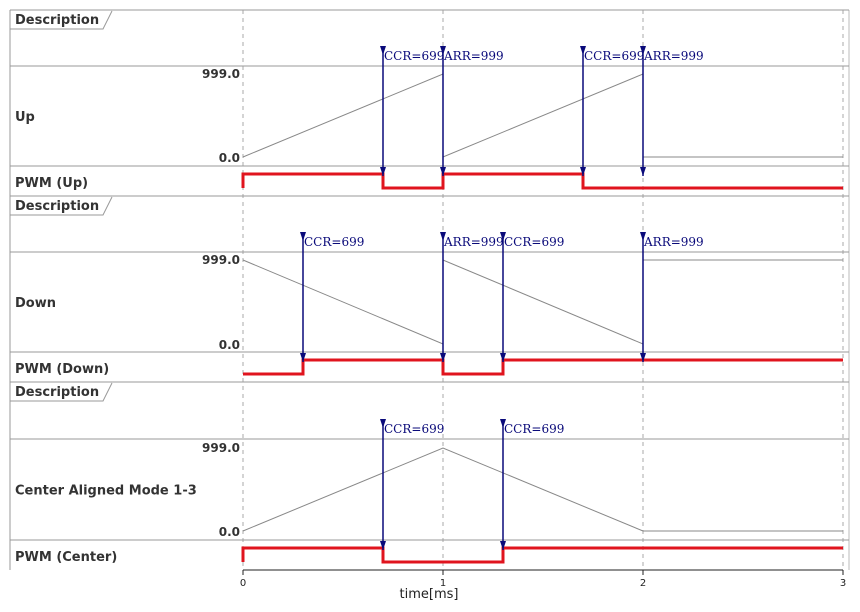 This screenshot has width=860, height=612. Describe the element at coordinates (843, 583) in the screenshot. I see `x-tick-label: 3` at that location.